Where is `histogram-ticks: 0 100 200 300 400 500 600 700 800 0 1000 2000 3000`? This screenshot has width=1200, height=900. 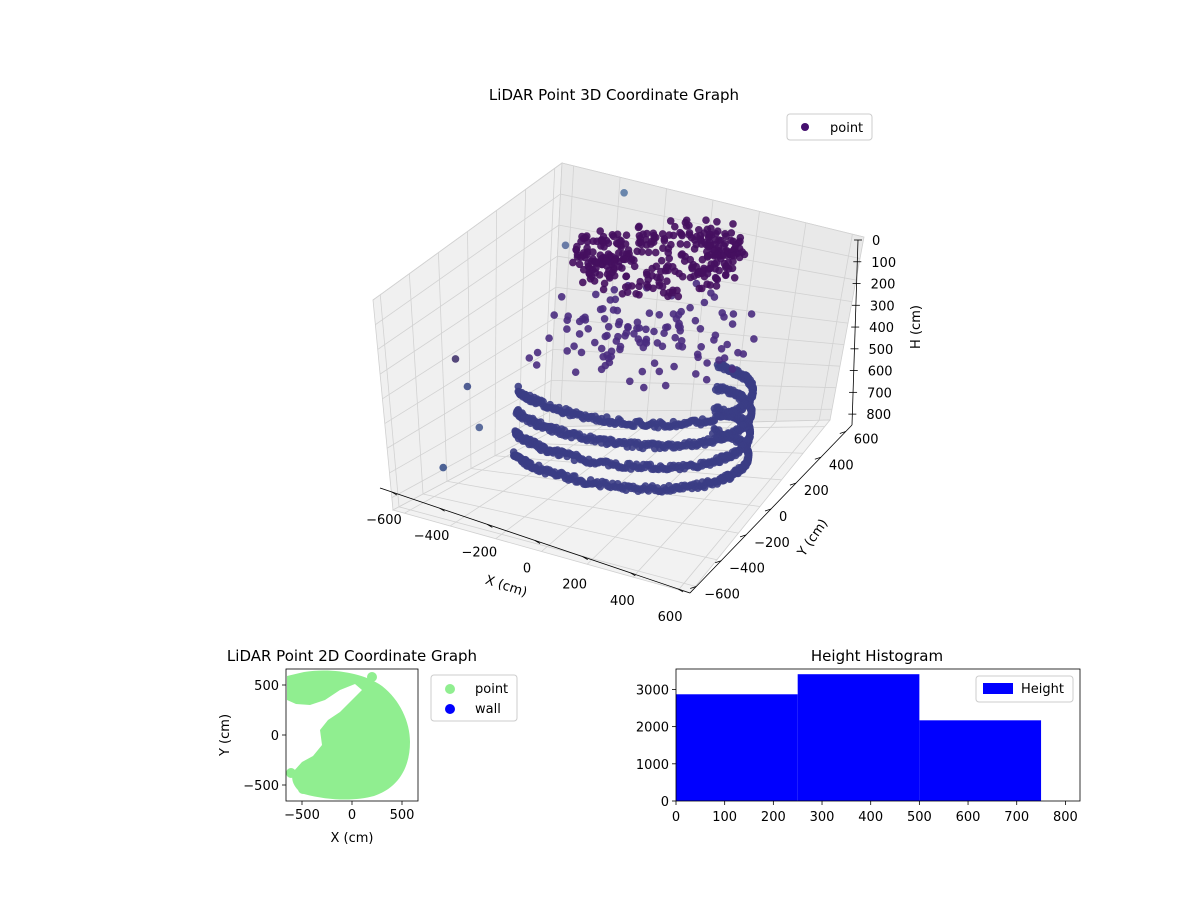
histogram-ticks: 0 100 200 300 400 500 600 700 800 0 1000 2000 3000 is located at coordinates (857, 754).